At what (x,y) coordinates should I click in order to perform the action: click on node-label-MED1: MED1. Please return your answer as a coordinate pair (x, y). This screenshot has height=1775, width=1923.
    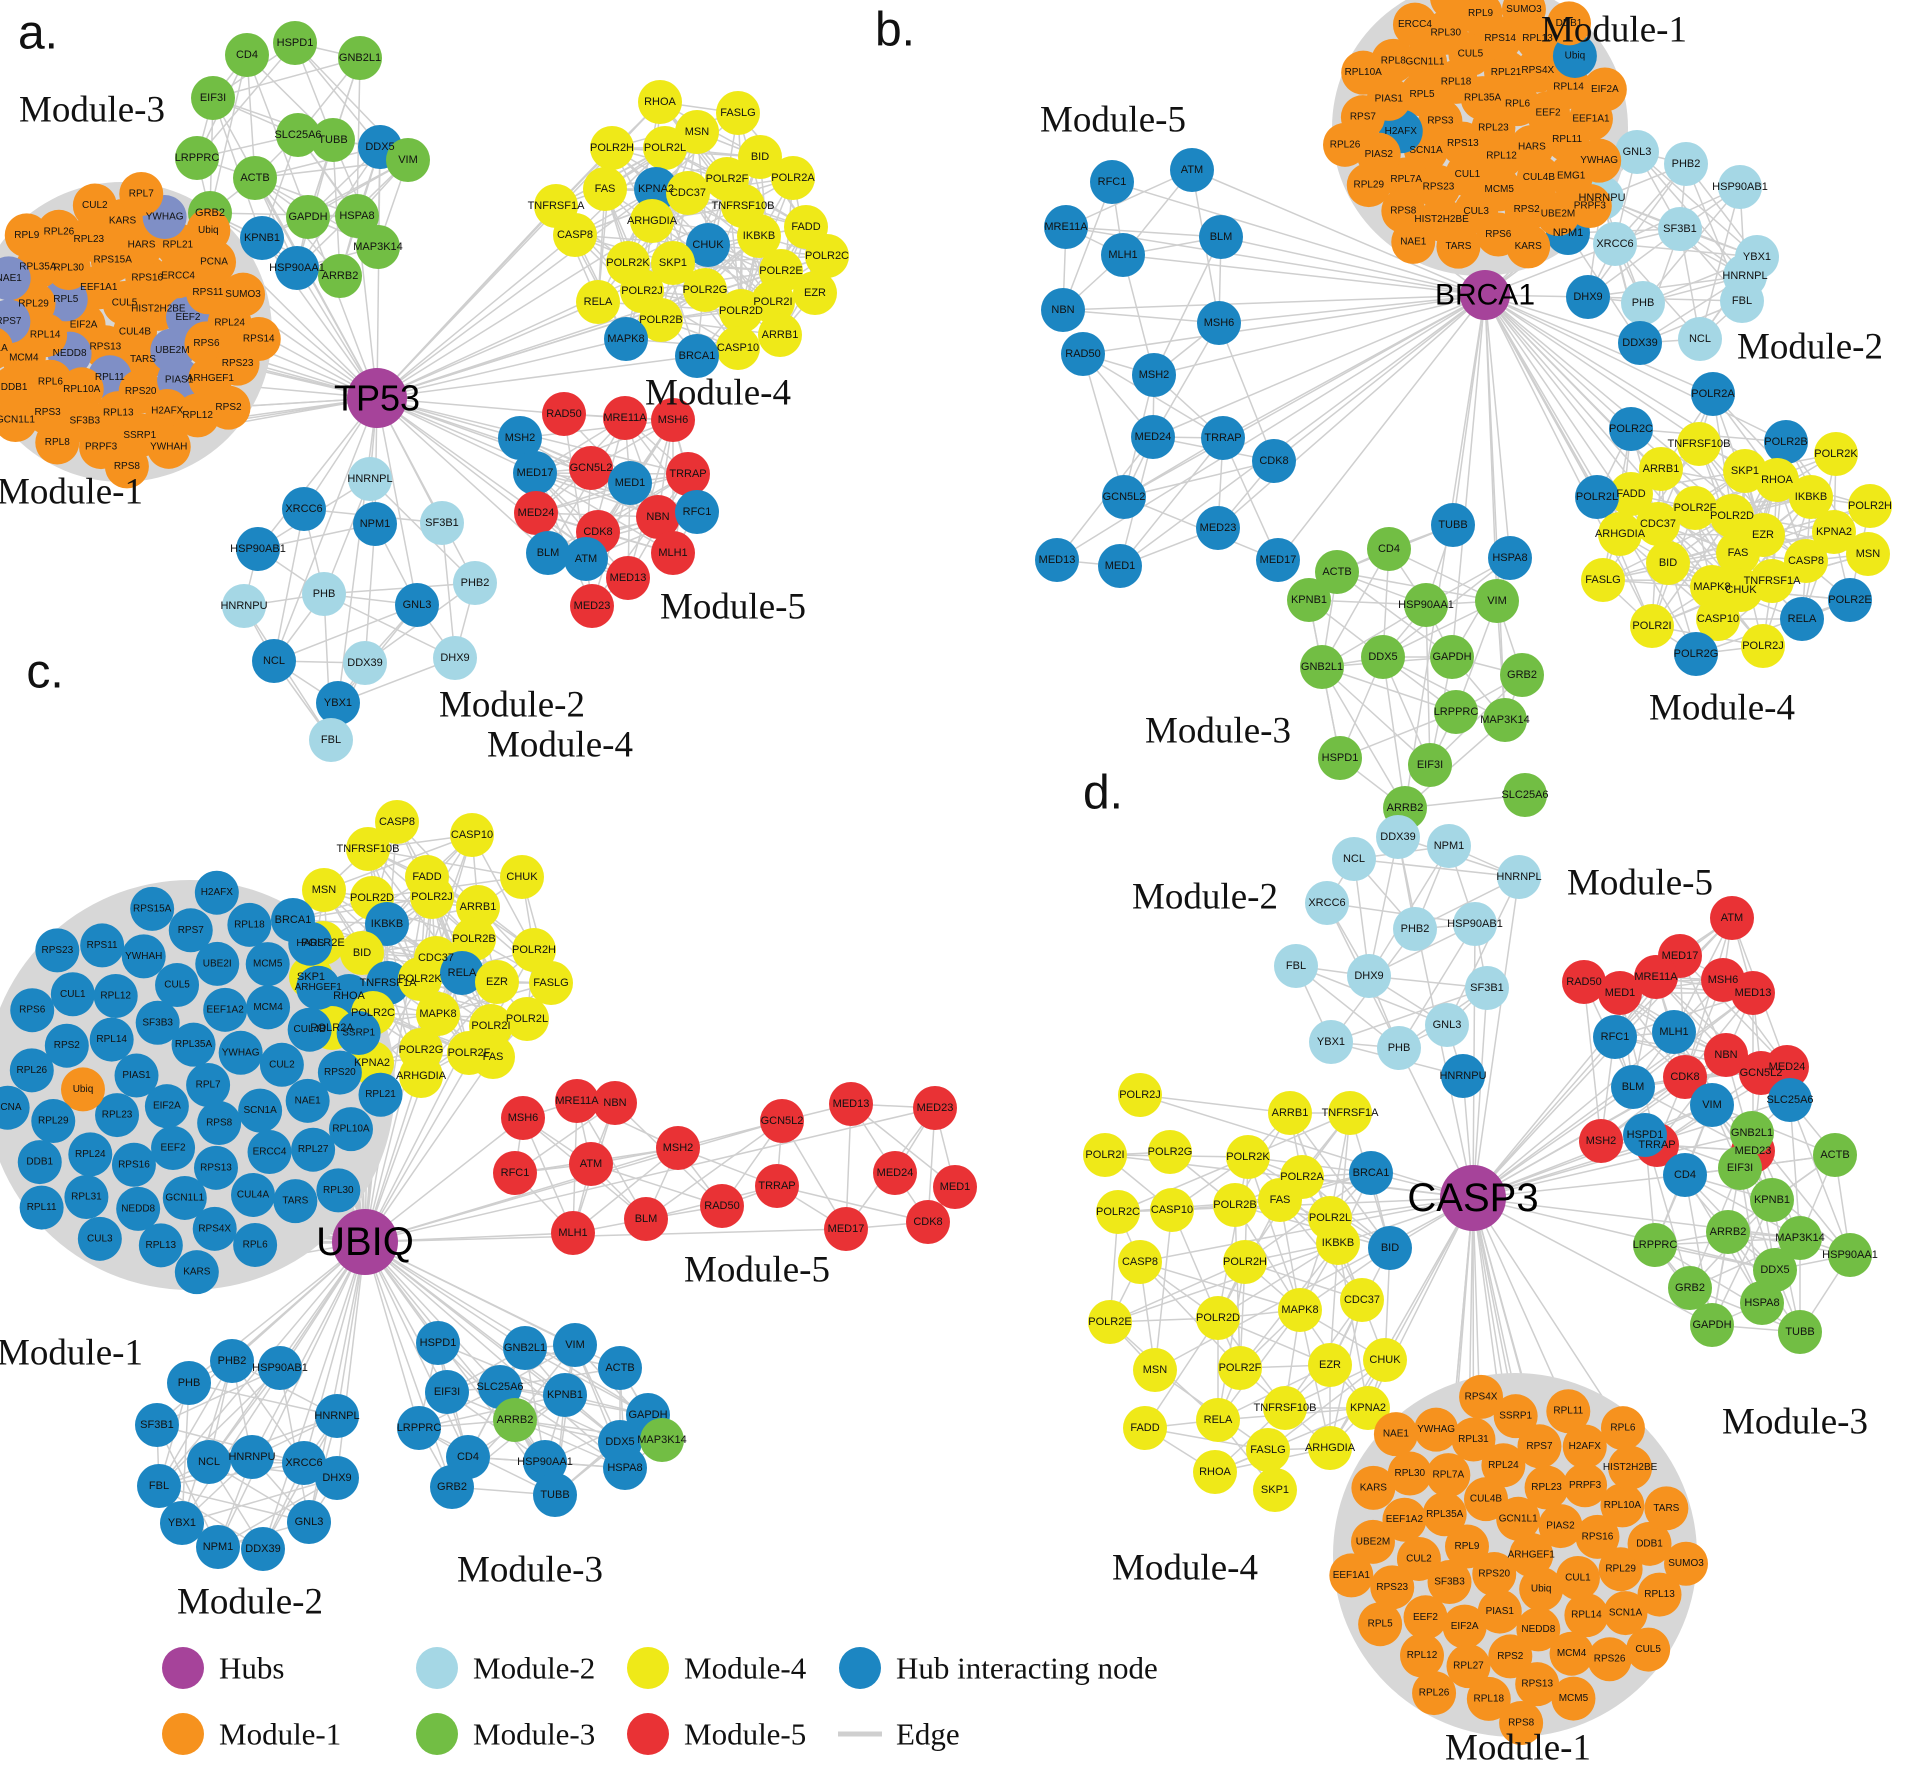
    Looking at the image, I should click on (1120, 566).